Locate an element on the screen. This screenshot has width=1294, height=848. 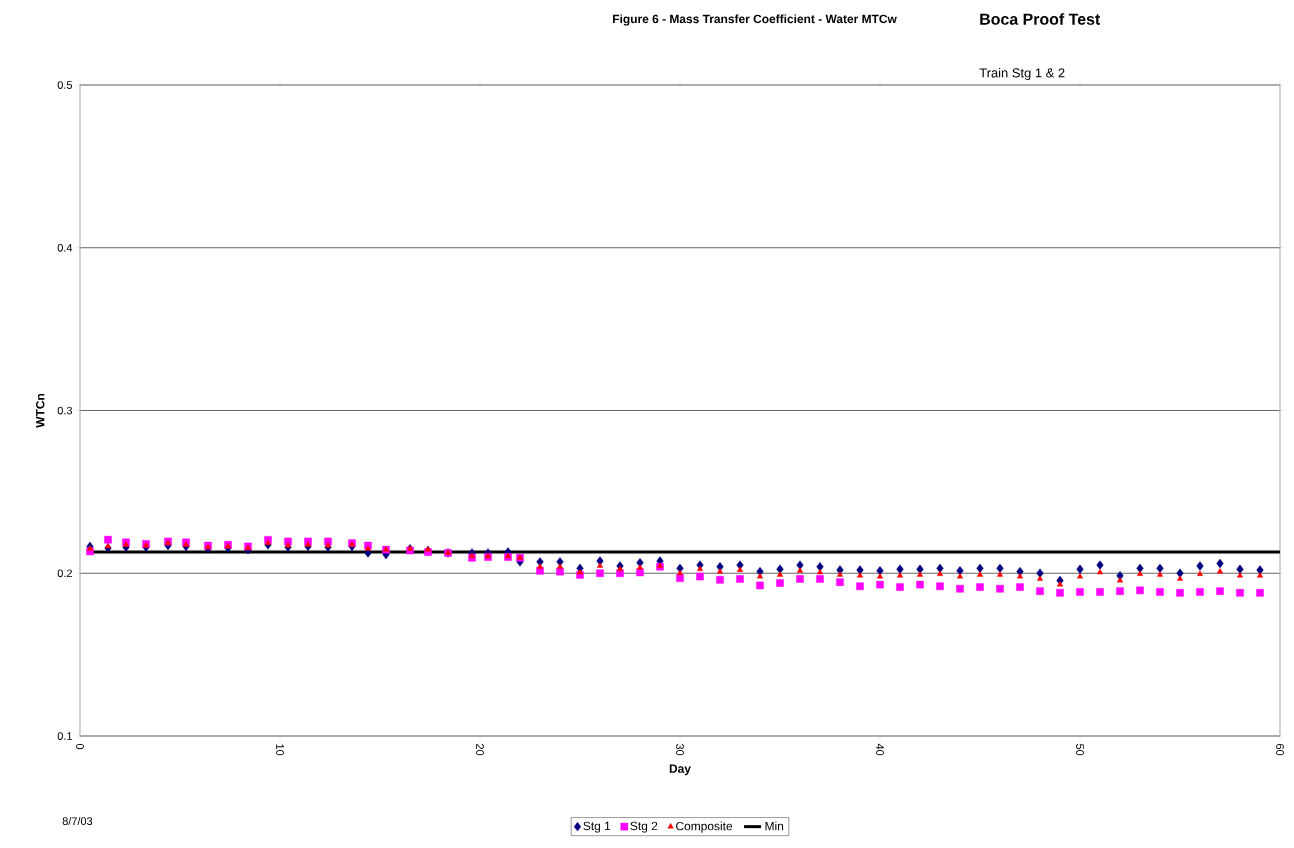
y-tick-label: 0.1 is located at coordinates (64, 736).